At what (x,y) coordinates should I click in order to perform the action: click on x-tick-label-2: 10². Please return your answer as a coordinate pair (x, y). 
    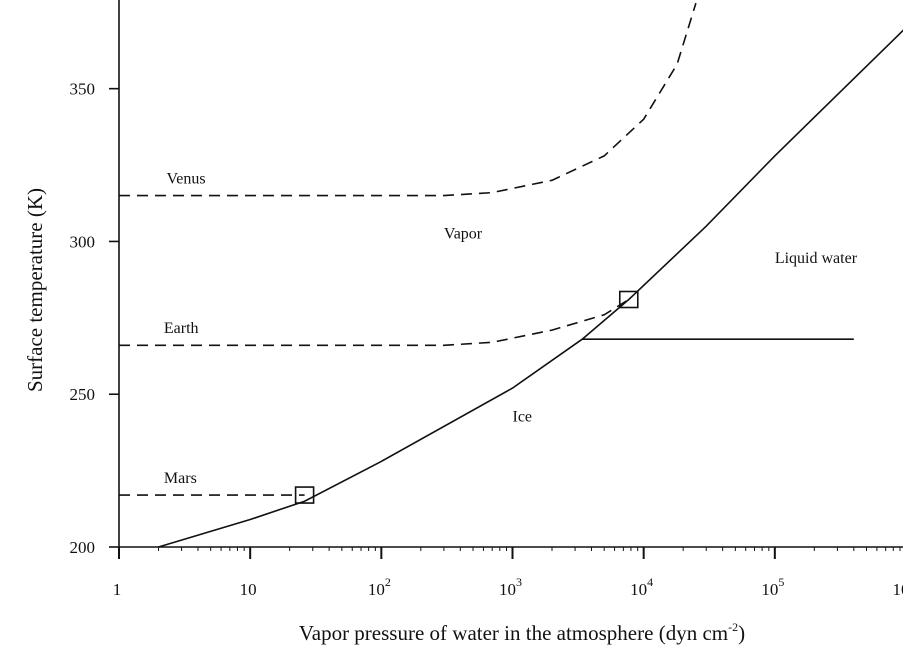
    Looking at the image, I should click on (379, 587).